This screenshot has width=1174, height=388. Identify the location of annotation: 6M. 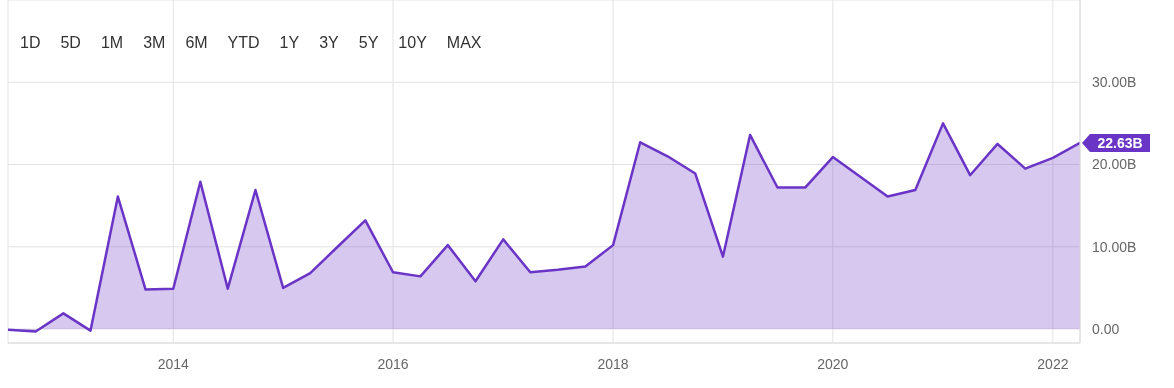
(196, 43).